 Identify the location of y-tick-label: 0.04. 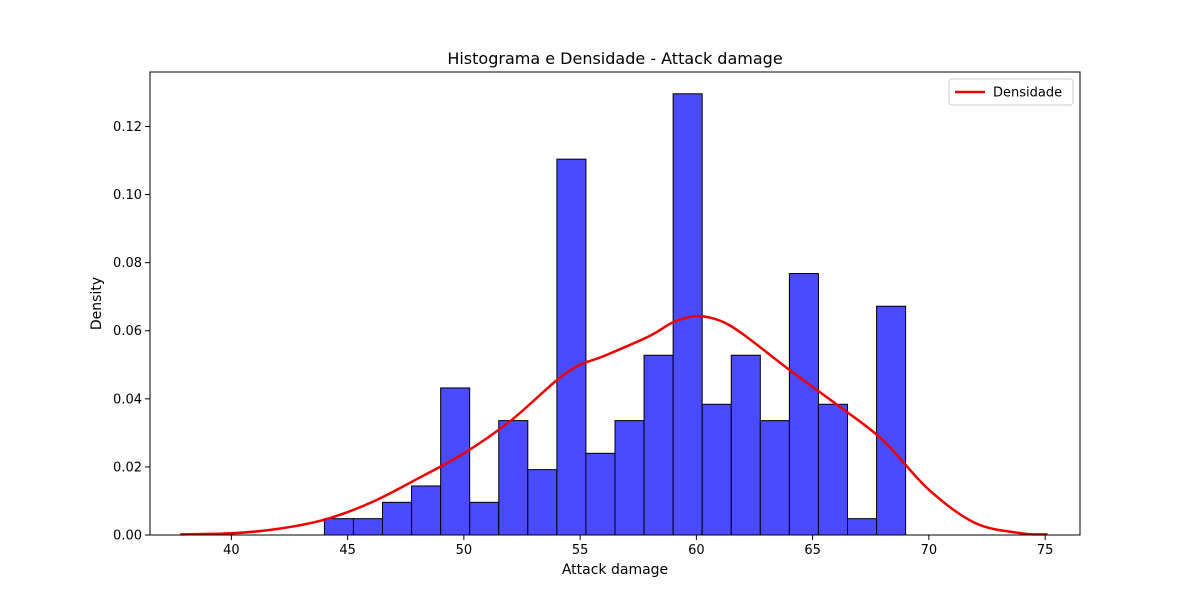
(127, 399).